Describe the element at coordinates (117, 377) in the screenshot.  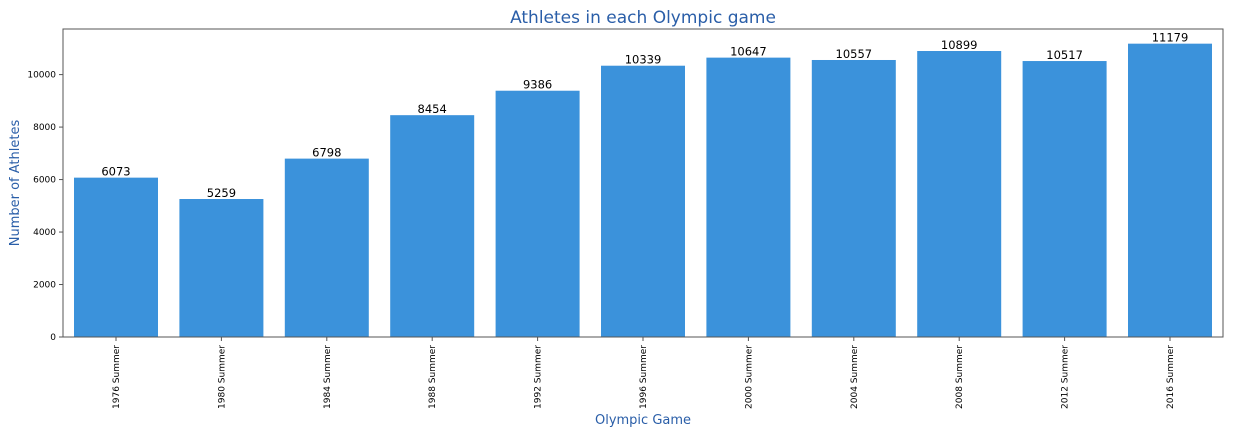
I see `x-tick-label: 1976 Summer` at that location.